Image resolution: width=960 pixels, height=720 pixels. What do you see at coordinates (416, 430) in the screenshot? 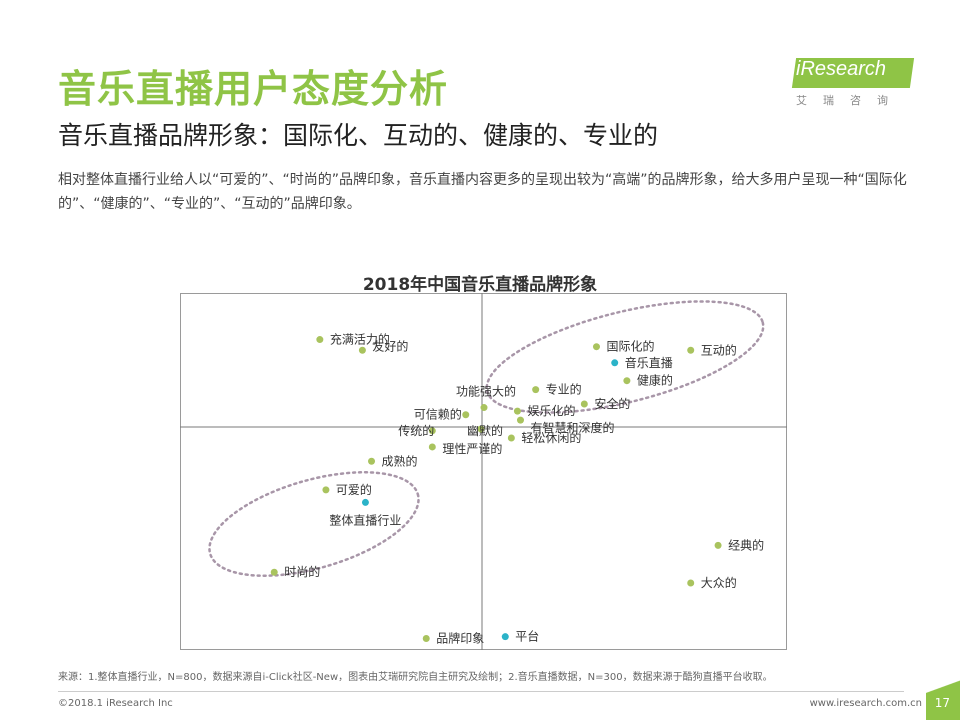
I see `attribute-label-12: 传统的` at bounding box center [416, 430].